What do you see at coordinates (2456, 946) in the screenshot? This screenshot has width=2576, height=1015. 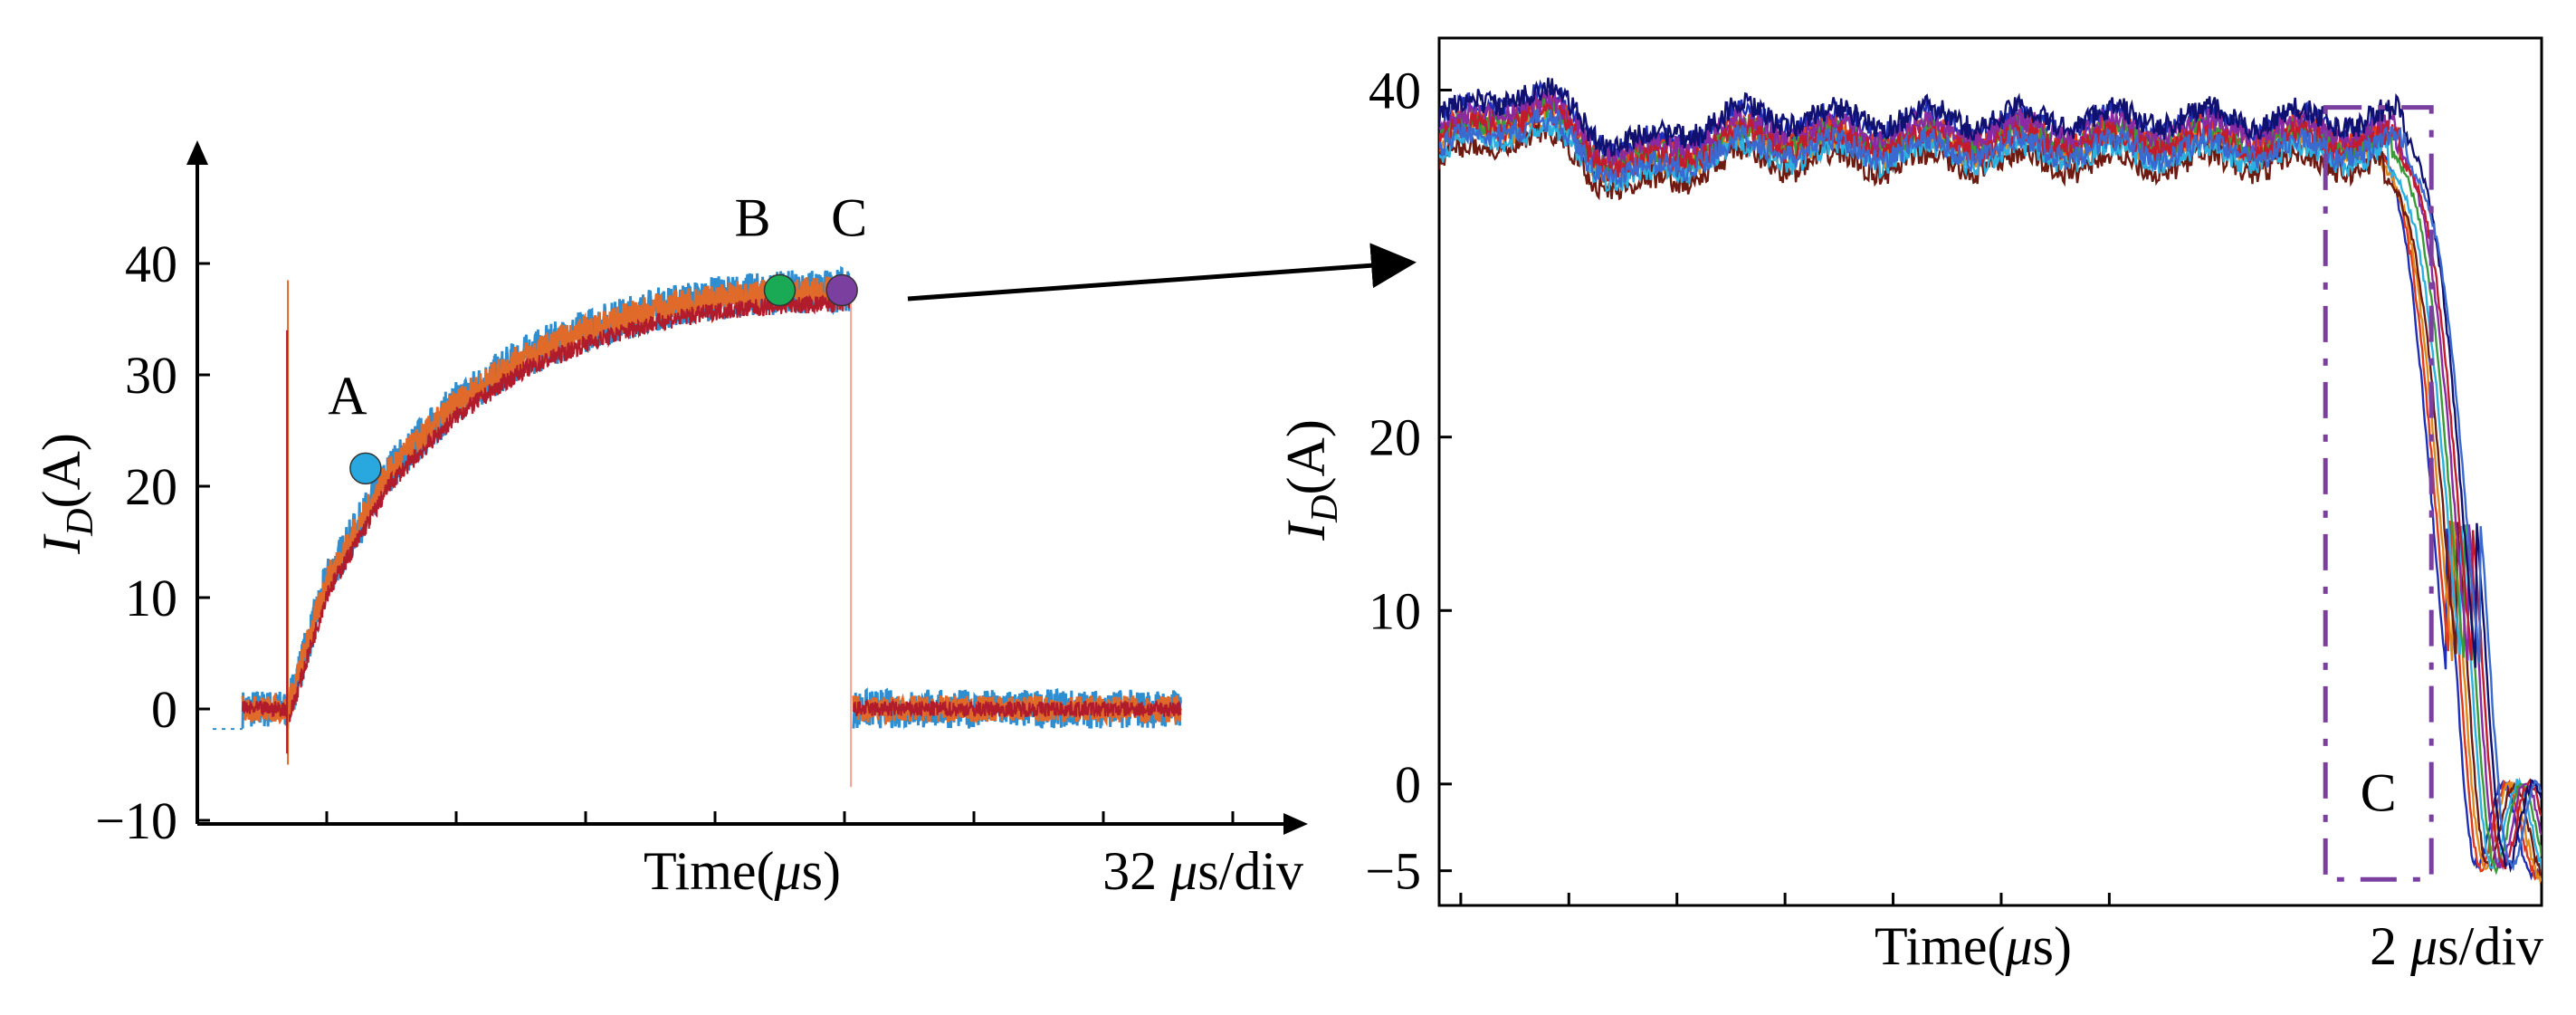 I see `right-scale-label: 2 μs/div` at bounding box center [2456, 946].